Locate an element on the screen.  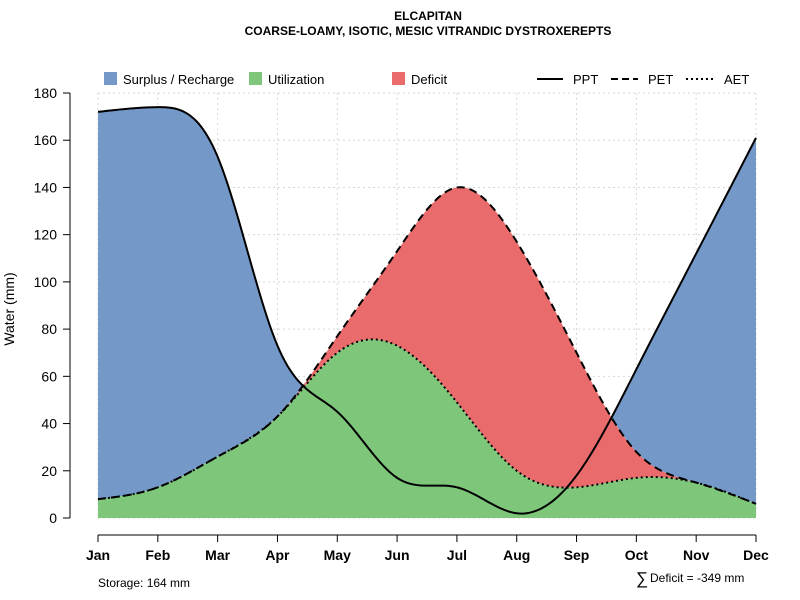
y-tick-label: 100 is located at coordinates (46, 282).